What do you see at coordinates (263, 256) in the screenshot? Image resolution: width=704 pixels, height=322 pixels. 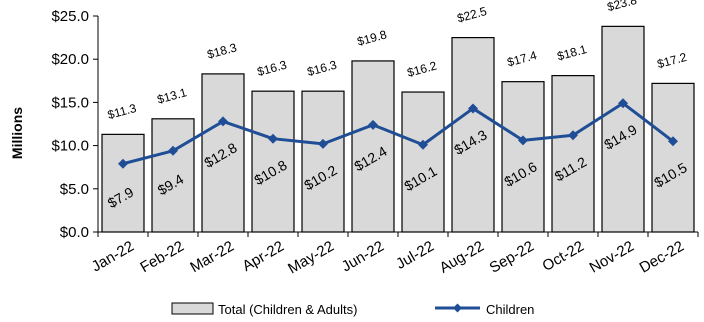 I see `x-tick-label: Apr-22` at bounding box center [263, 256].